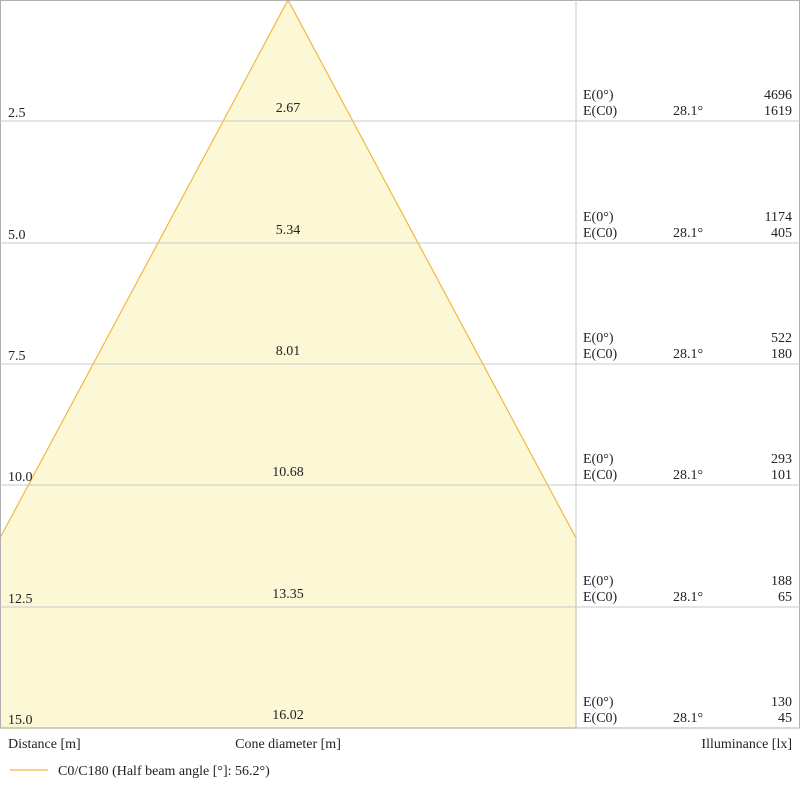  What do you see at coordinates (164, 771) in the screenshot?
I see `legend-label: C0/C180 (Half beam angle [°]: 56.2°)` at bounding box center [164, 771].